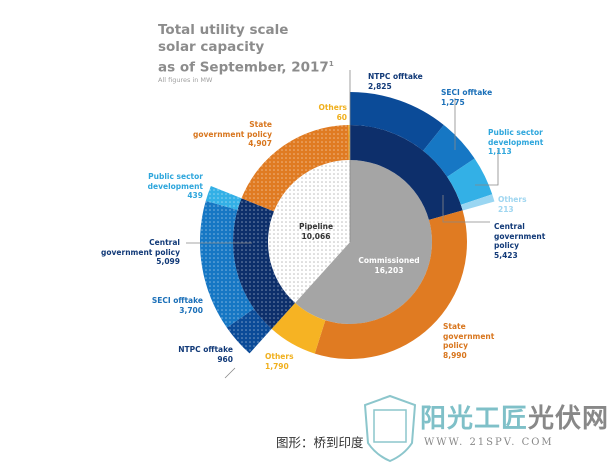 This screenshot has width=613, height=474. I want to click on outer-segment-pipeline-seci-offtake-pattern, so click(227, 264).